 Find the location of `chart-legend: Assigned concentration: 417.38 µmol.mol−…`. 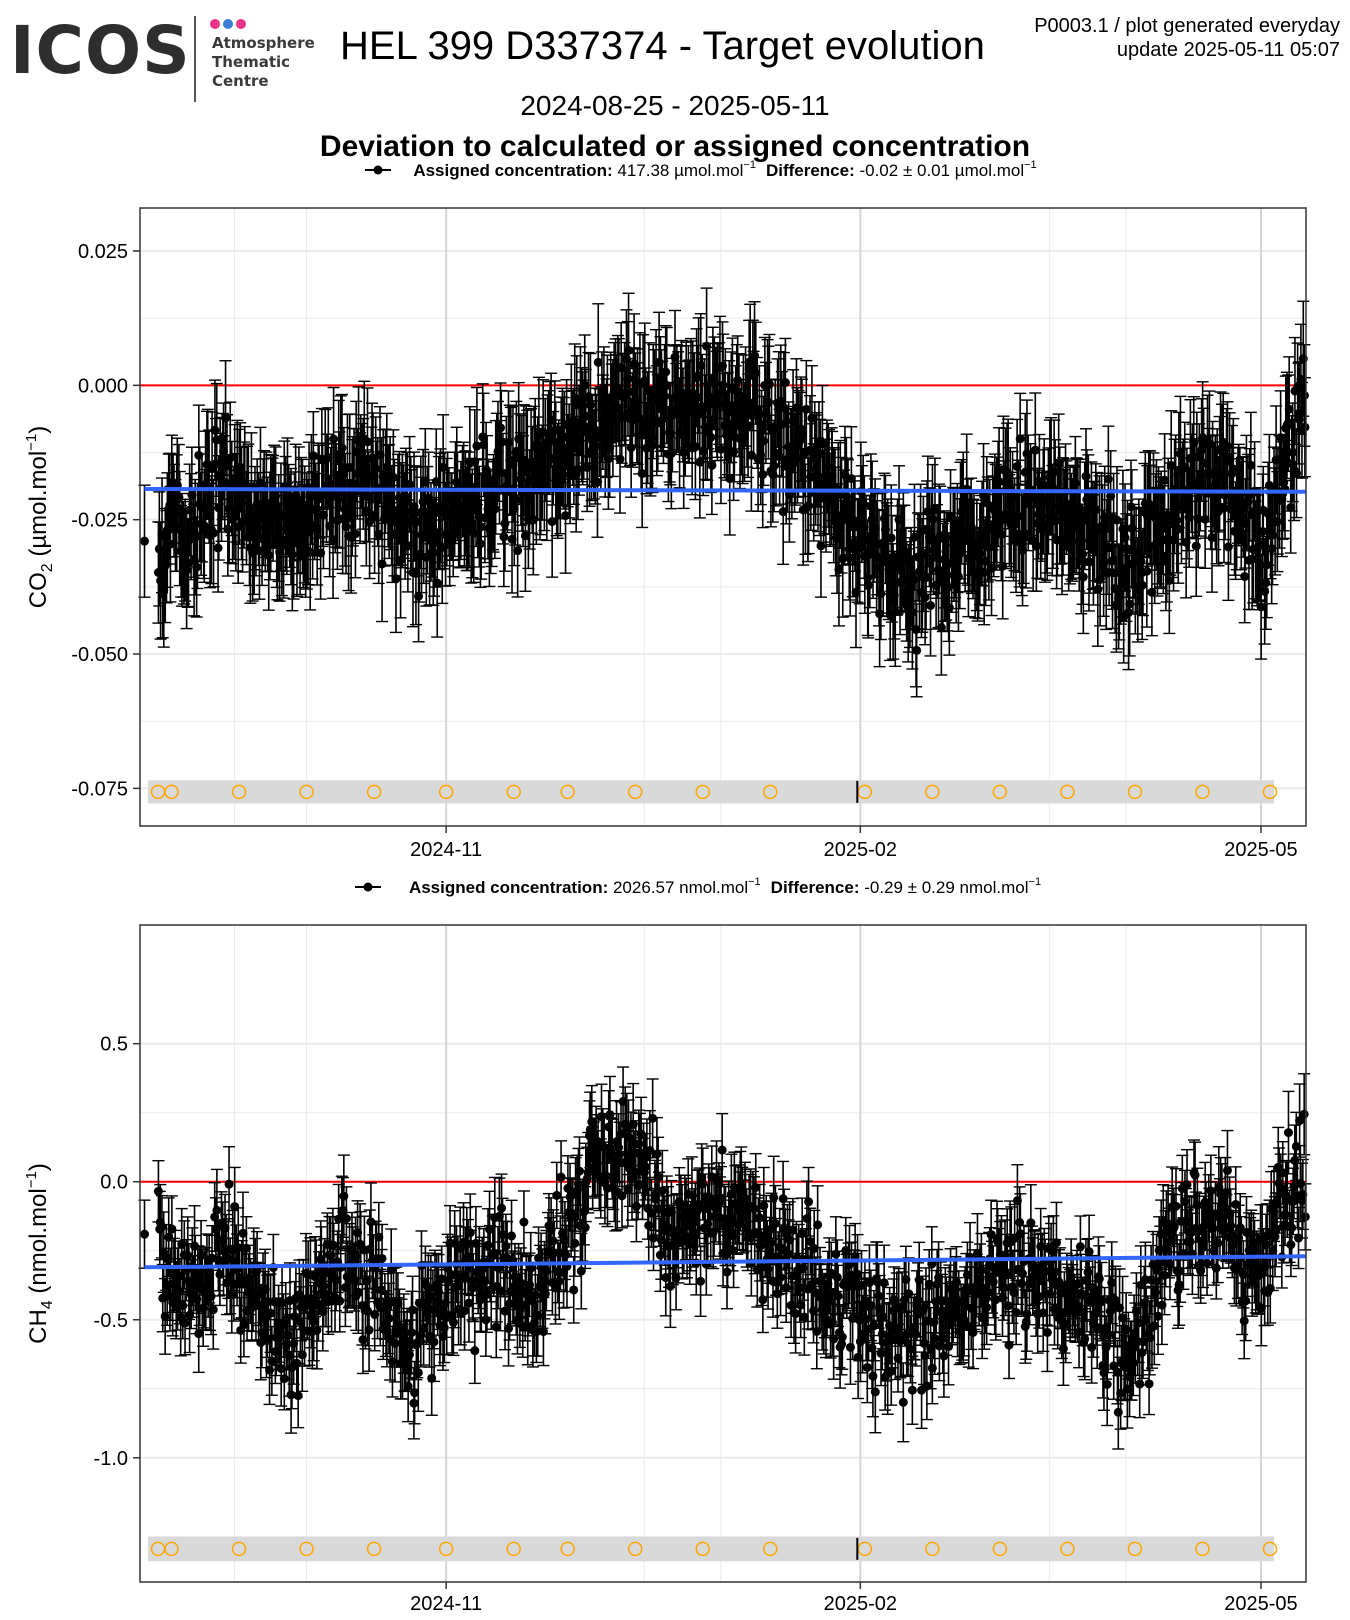

chart-legend: Assigned concentration: 417.38 µmol.mol−… is located at coordinates (701, 169).